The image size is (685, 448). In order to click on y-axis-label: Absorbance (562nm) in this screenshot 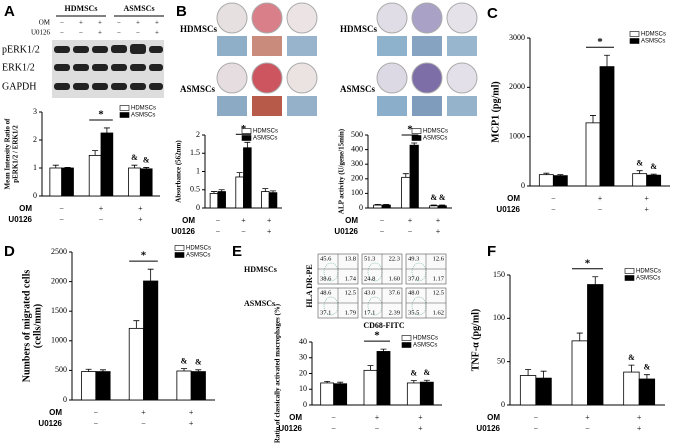, I will do `click(179, 171)`.